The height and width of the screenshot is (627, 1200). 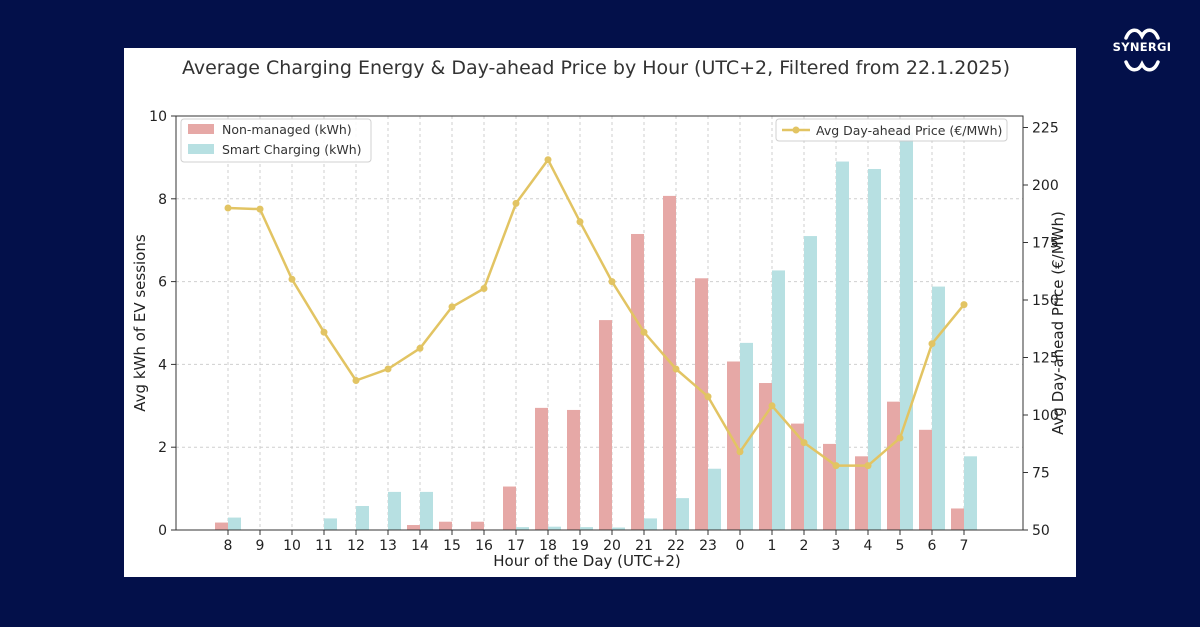 What do you see at coordinates (260, 546) in the screenshot?
I see `x-tick-label: 9` at bounding box center [260, 546].